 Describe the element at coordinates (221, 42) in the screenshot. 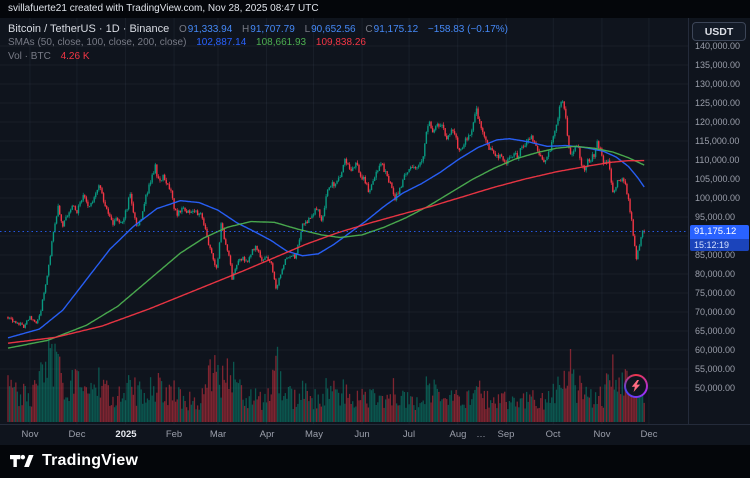

I see `sma50-value: 102,887.14` at that location.